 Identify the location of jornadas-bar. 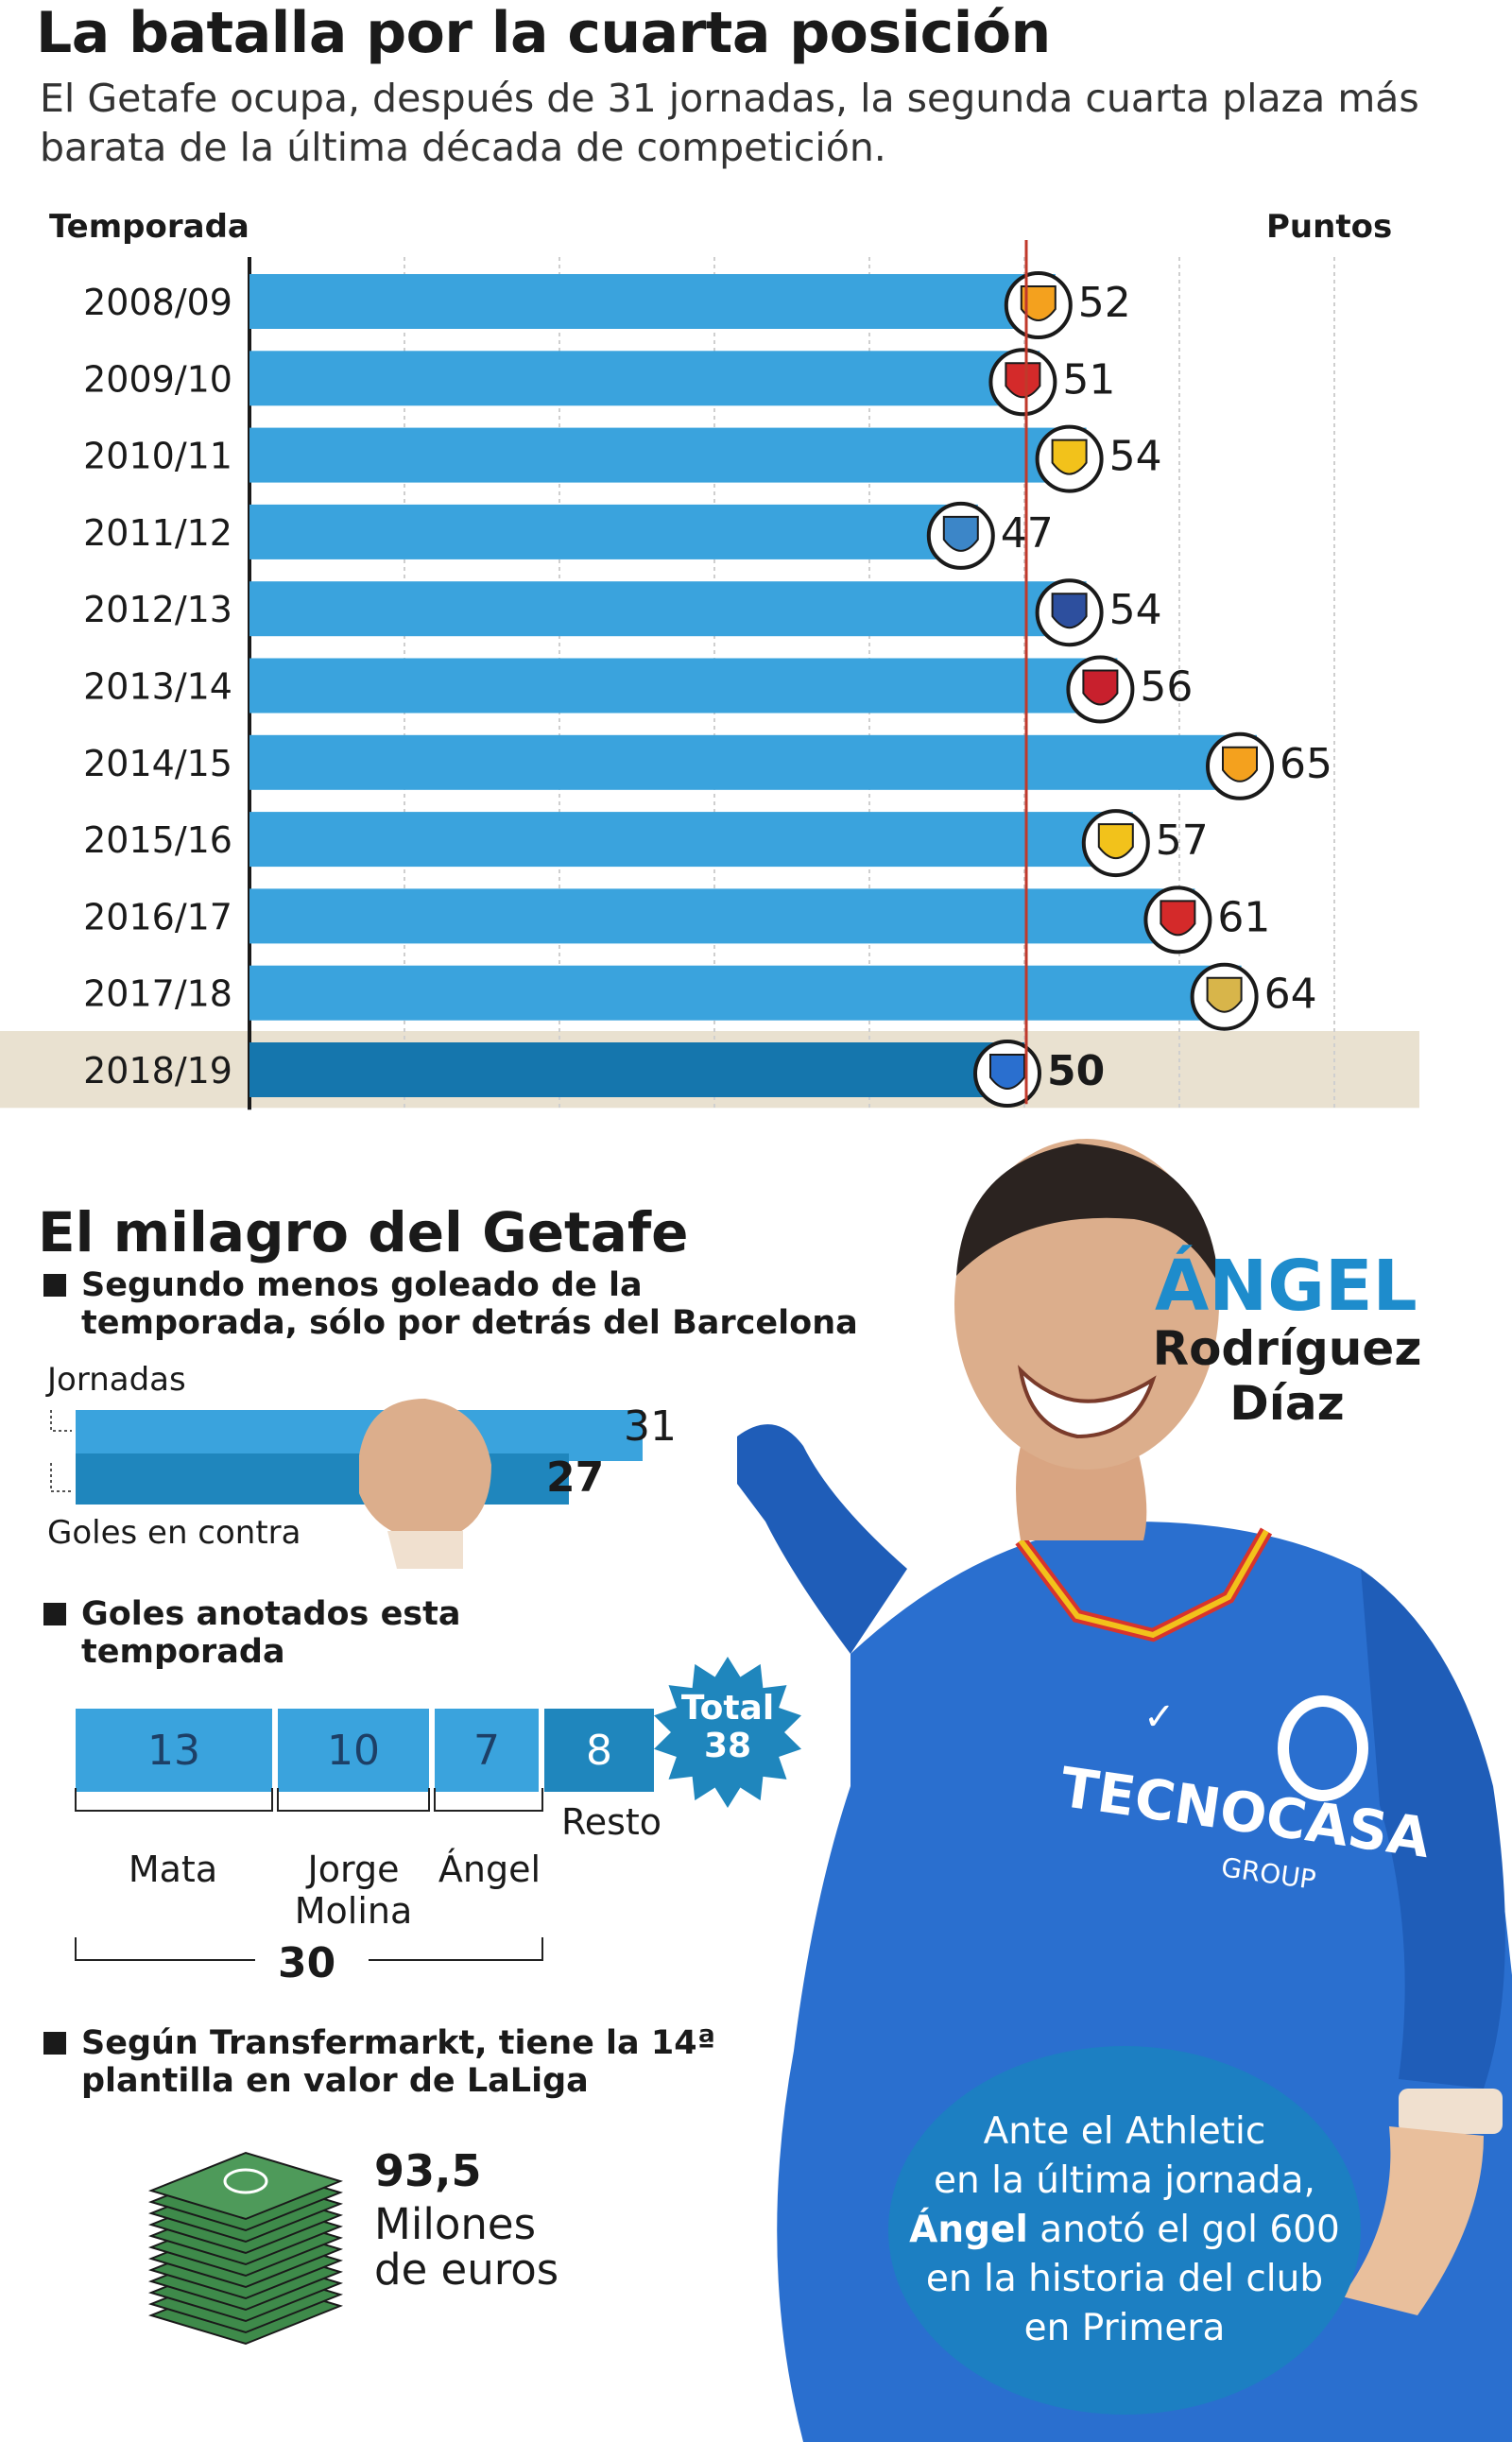
(359, 1436).